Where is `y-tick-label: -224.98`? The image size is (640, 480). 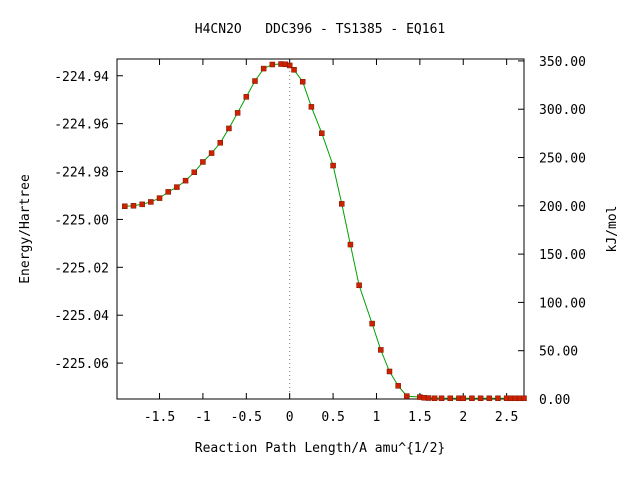
y-tick-label: -224.98 is located at coordinates (81, 173).